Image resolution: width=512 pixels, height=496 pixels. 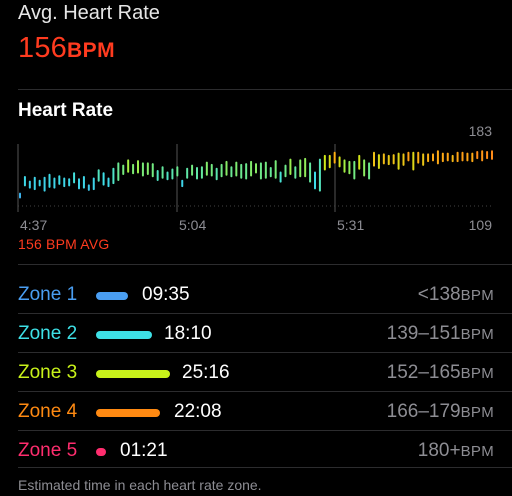 What do you see at coordinates (423, 333) in the screenshot?
I see `zone-range-value: 139–151` at bounding box center [423, 333].